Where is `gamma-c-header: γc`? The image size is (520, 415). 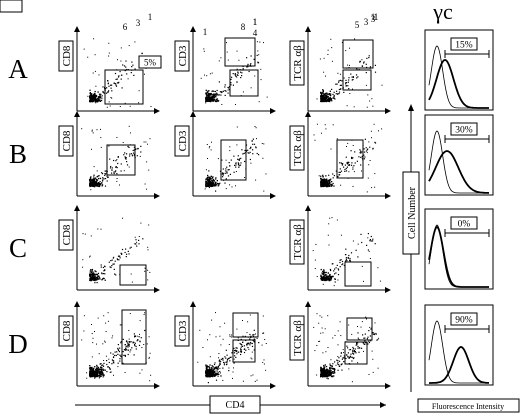
gamma-c-header: γc is located at coordinates (442, 12).